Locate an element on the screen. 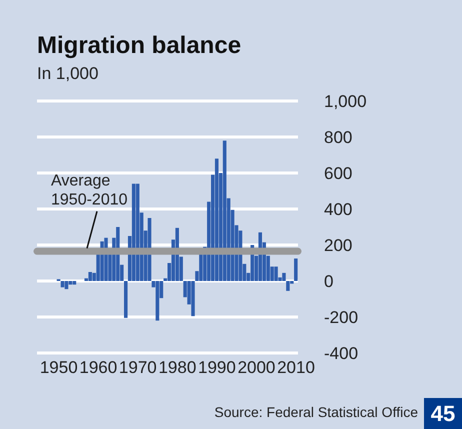 The height and width of the screenshot is (429, 462). chart-subtitle: In 1,000 is located at coordinates (67, 74).